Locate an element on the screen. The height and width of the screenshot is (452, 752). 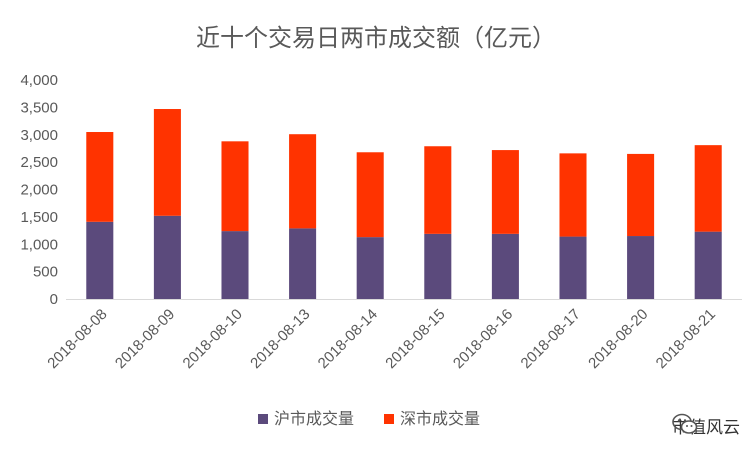
x-tick-label: 2018-08-14 is located at coordinates (348, 339).